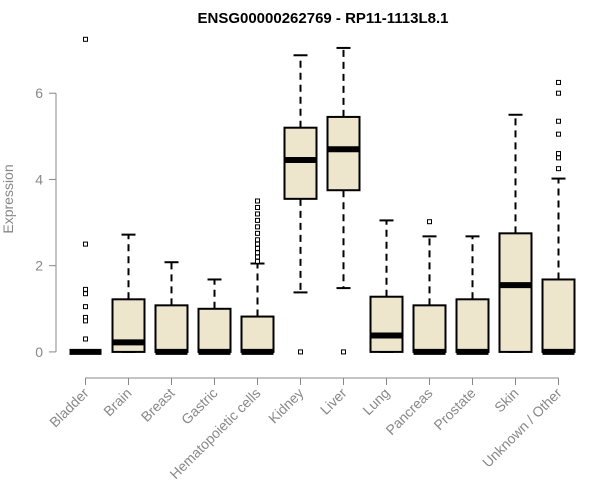 The image size is (600, 500). I want to click on x-tick-label: Skin, so click(506, 400).